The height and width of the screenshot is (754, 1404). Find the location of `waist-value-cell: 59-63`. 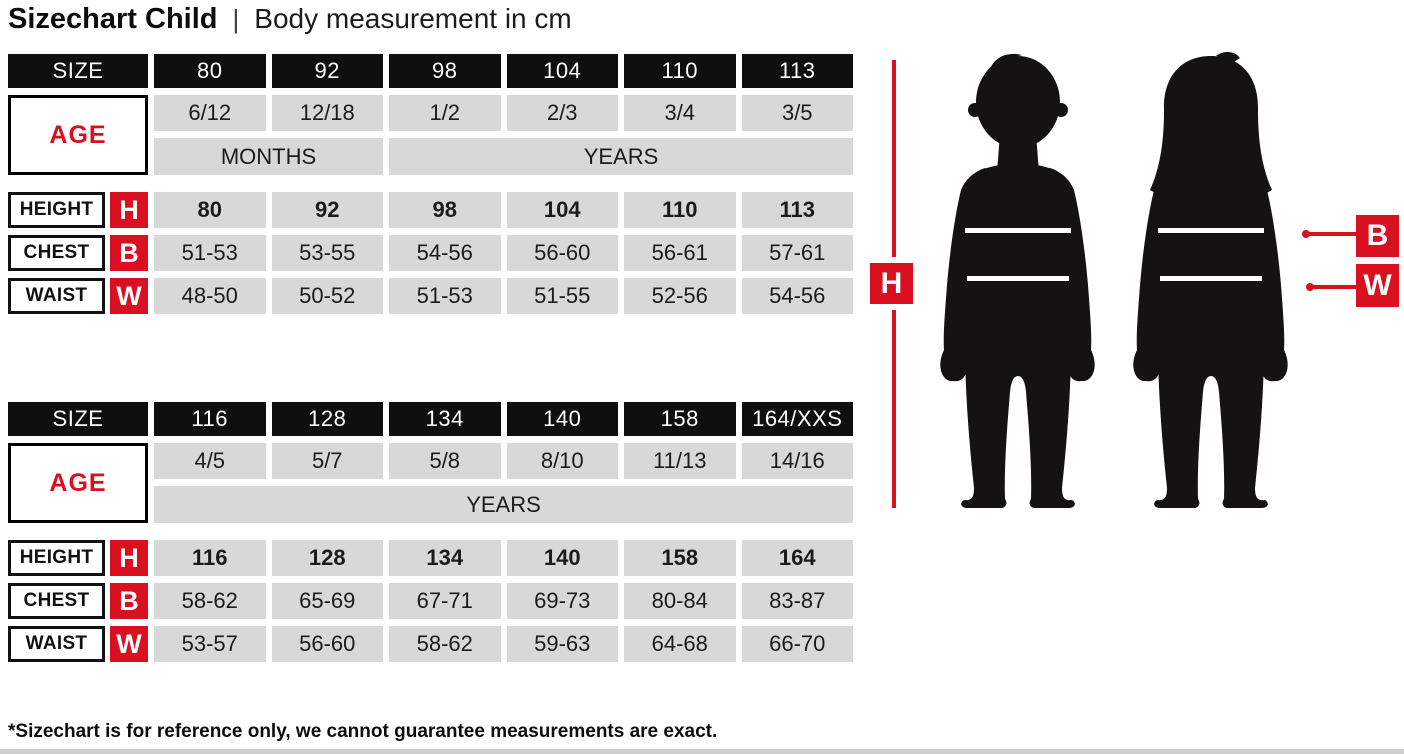

waist-value-cell: 59-63 is located at coordinates (562, 644).